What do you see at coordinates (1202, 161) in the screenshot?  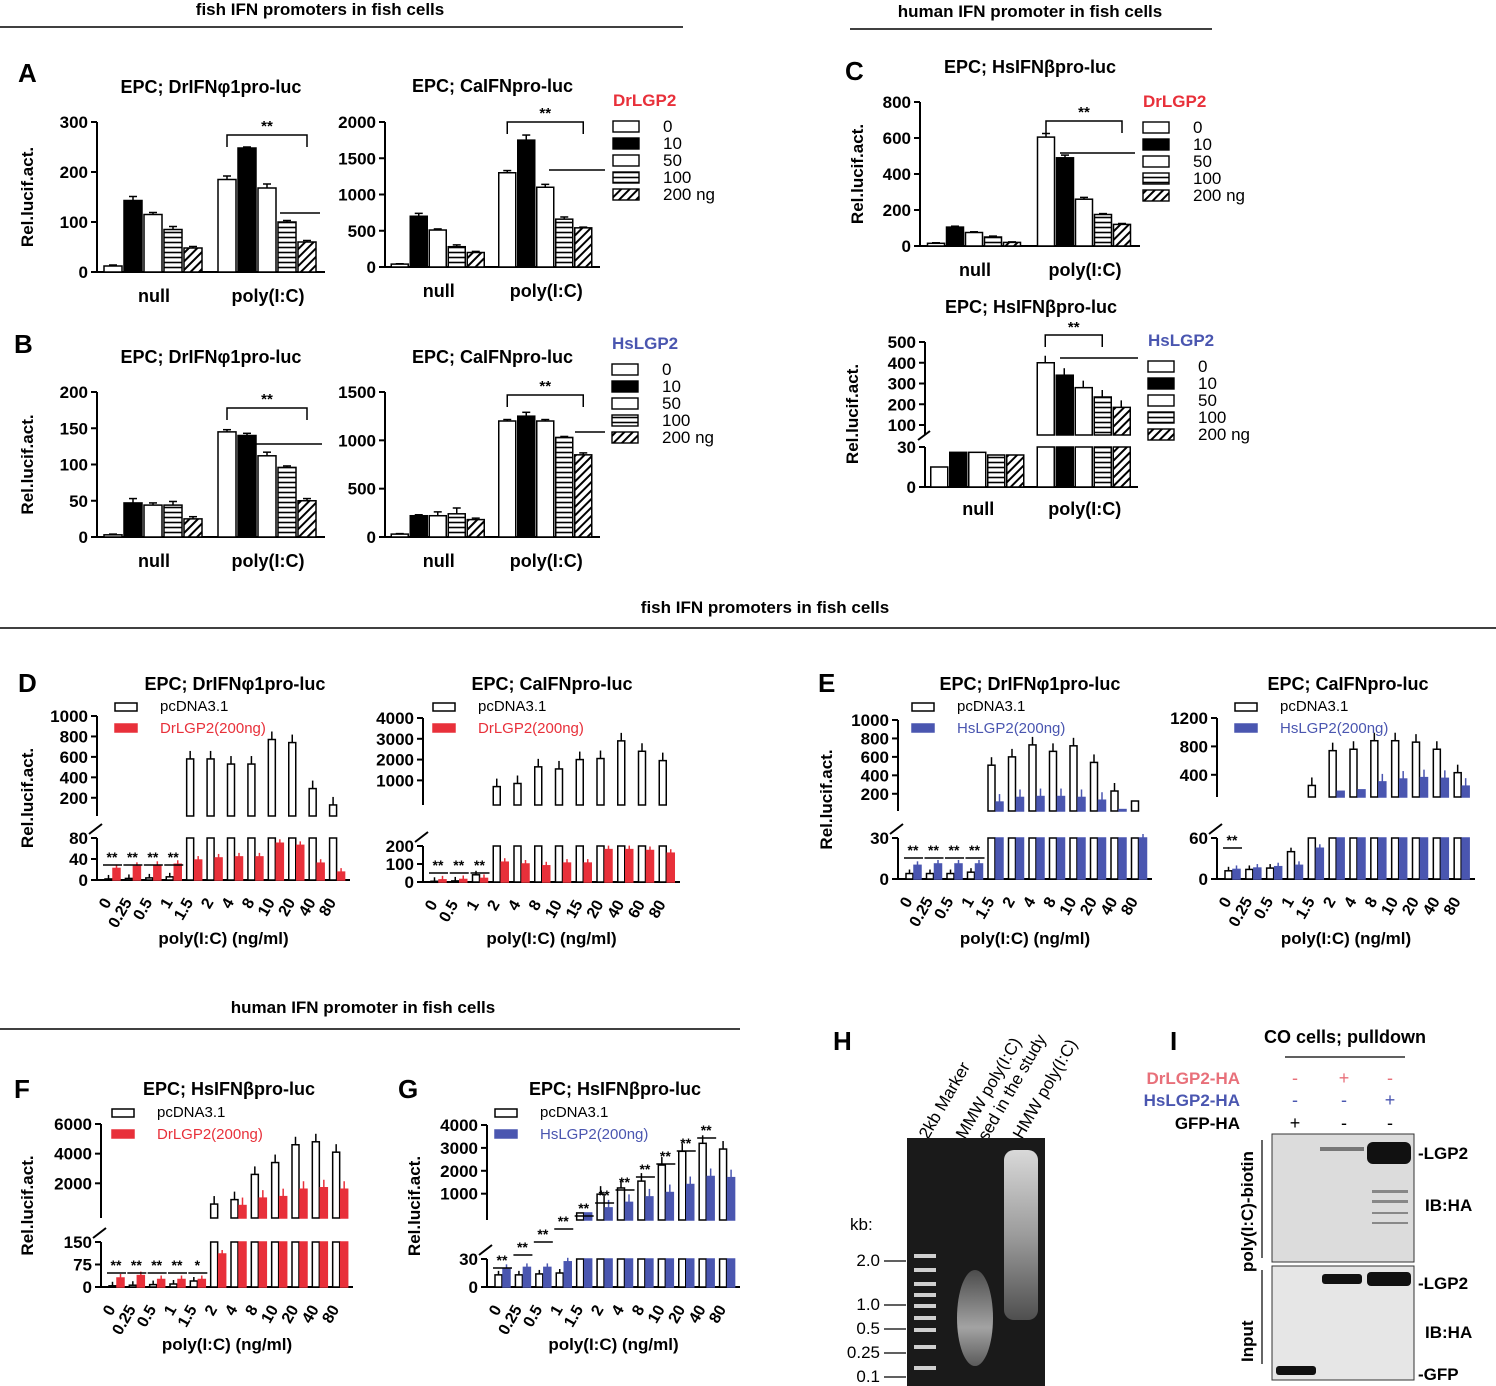 I see `legend-label: 50` at bounding box center [1202, 161].